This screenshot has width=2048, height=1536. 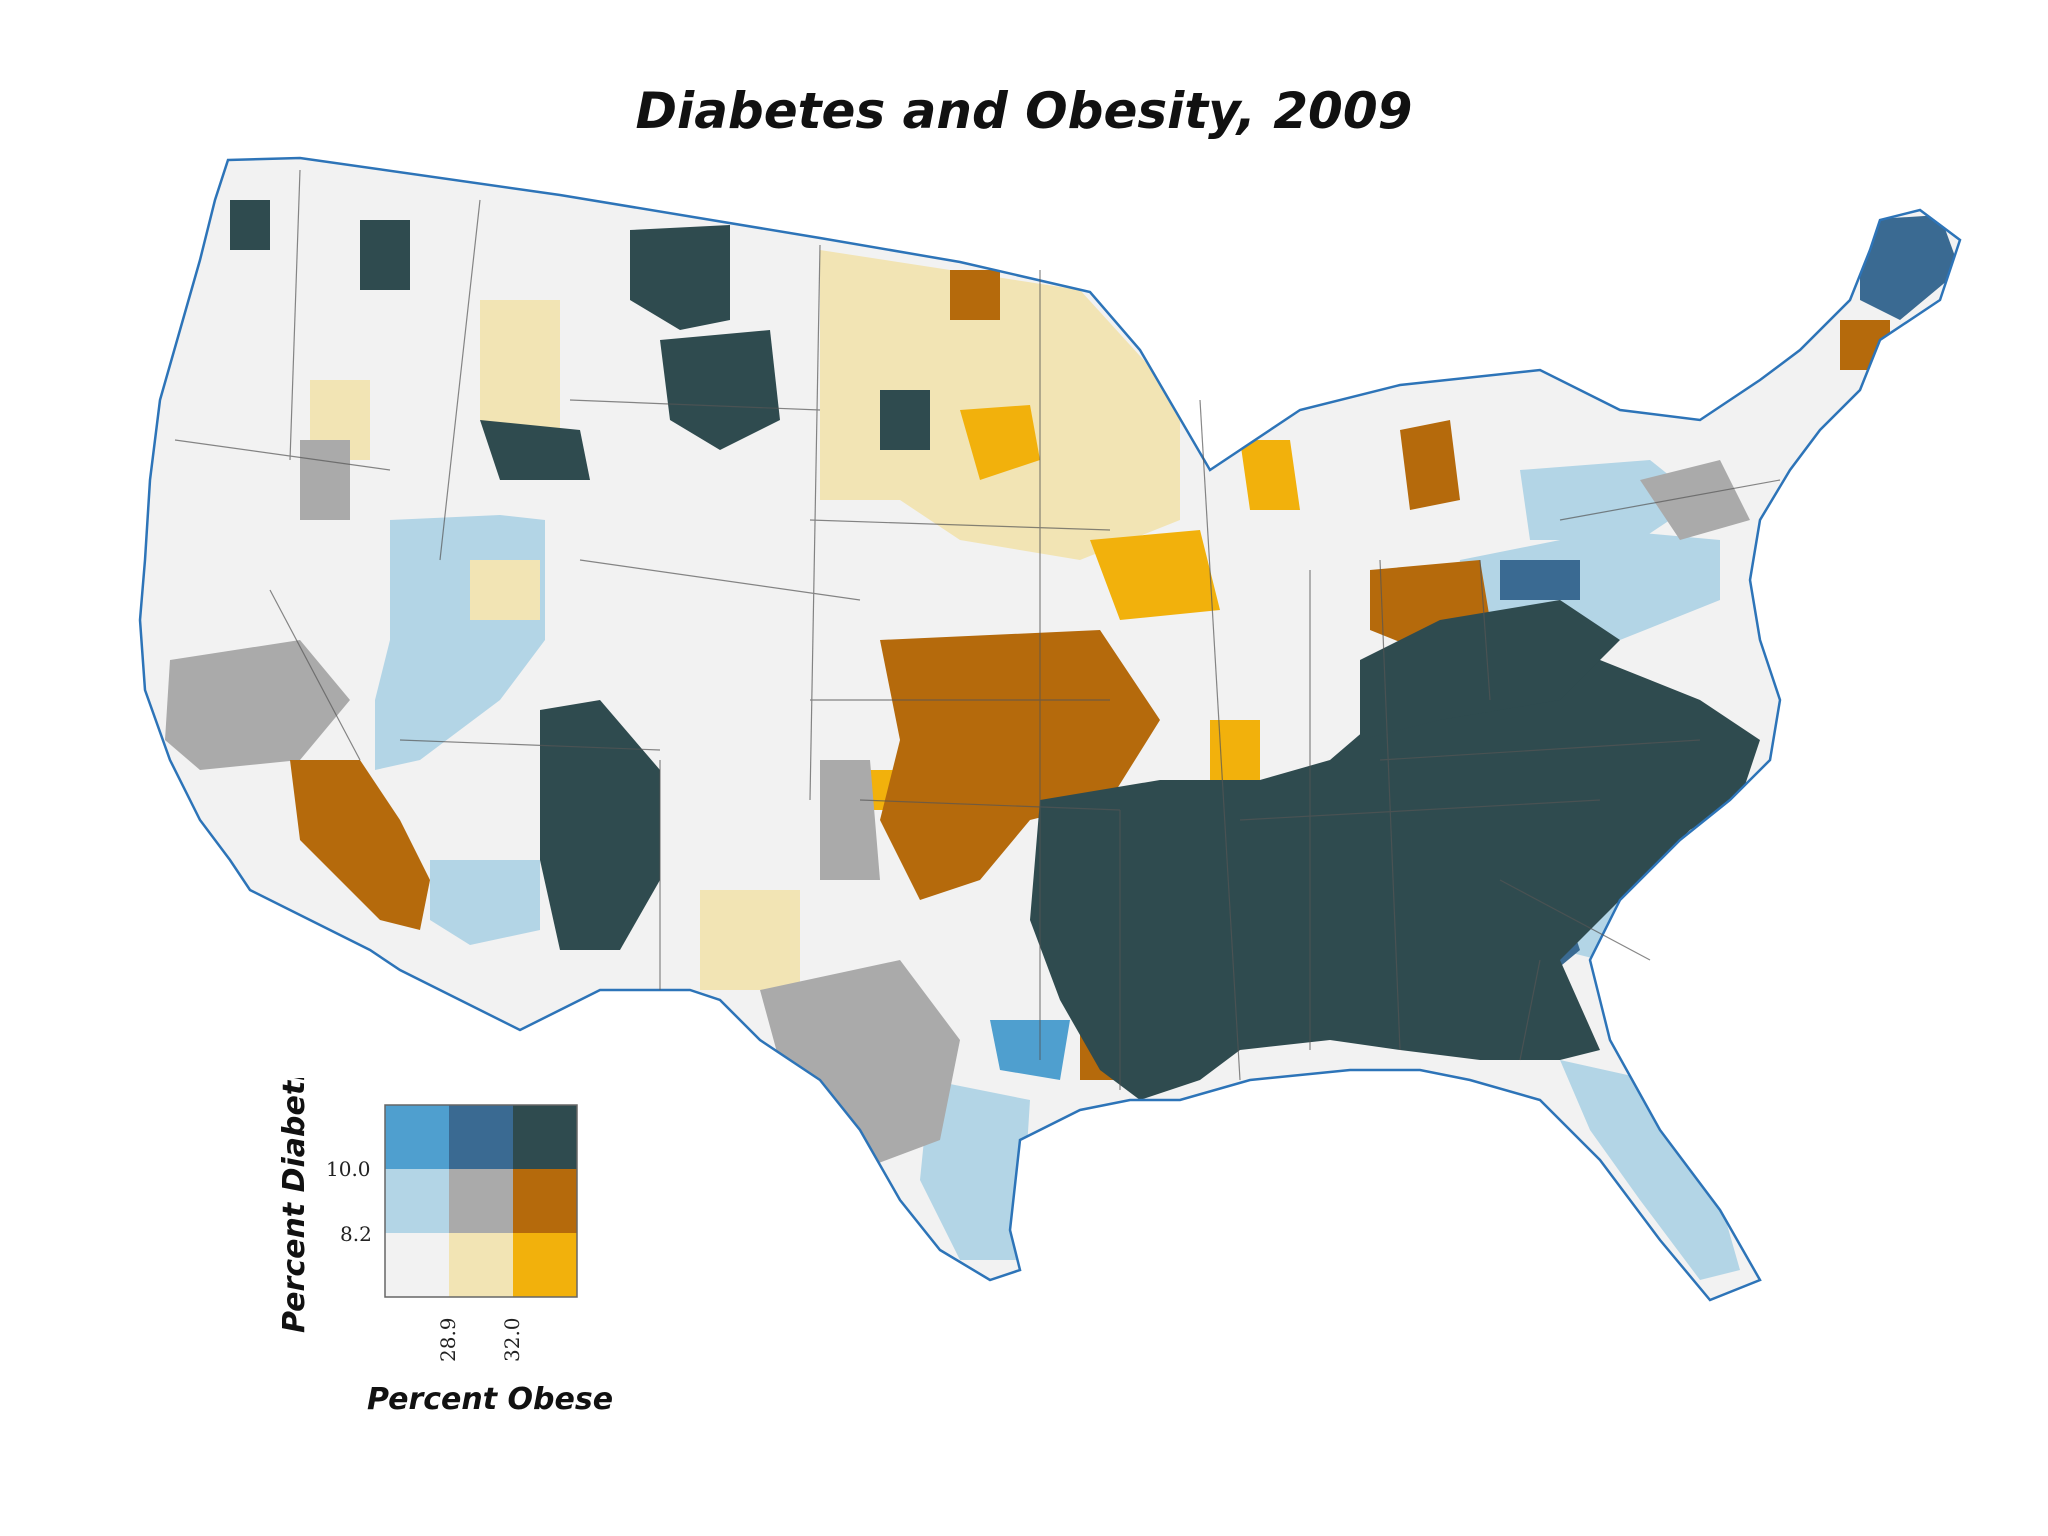 What do you see at coordinates (294, 1205) in the screenshot?
I see `legend-y-label: Percent Diabetic` at bounding box center [294, 1205].